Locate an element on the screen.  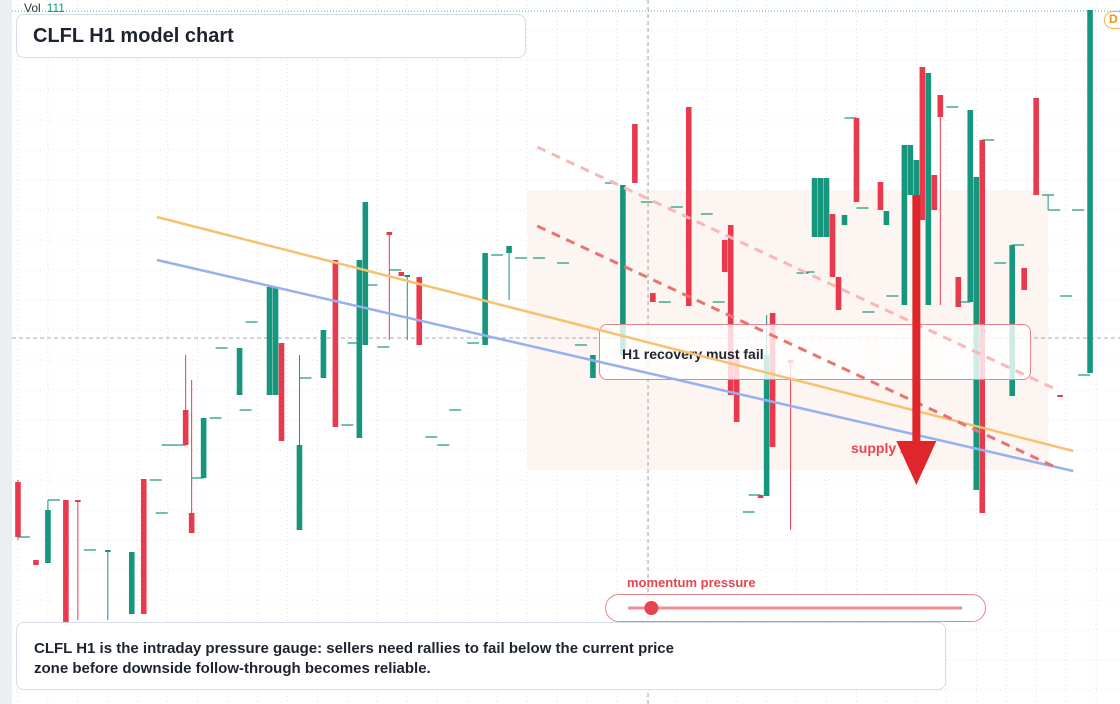
momentum-slider is located at coordinates (795, 608).